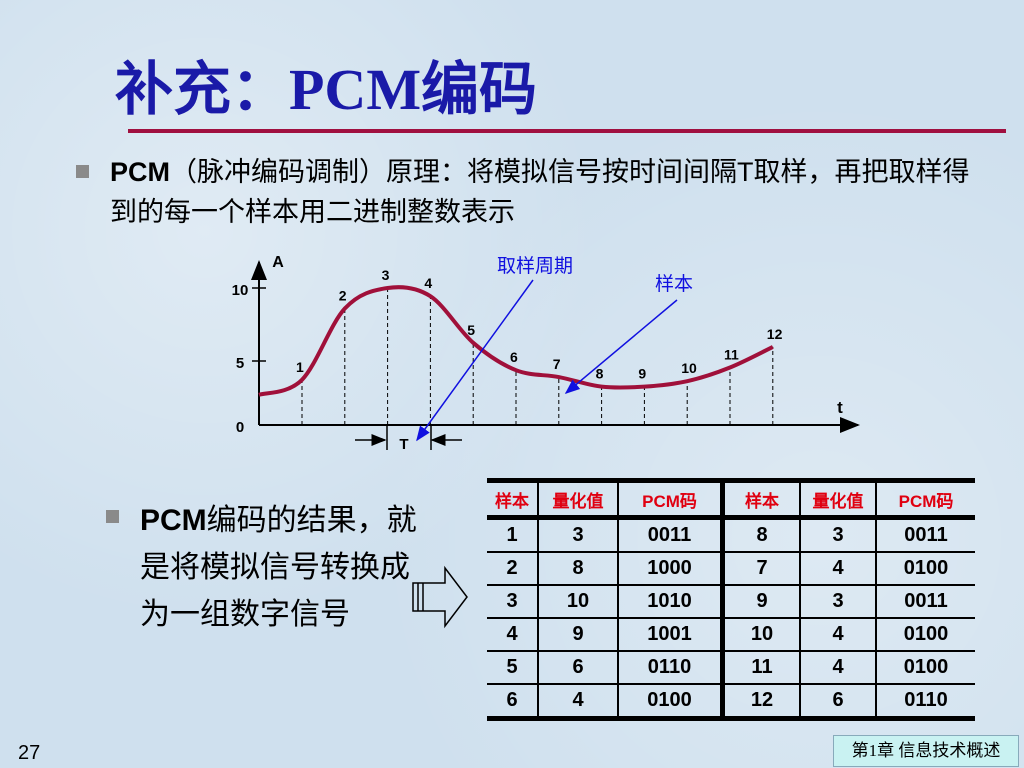 This screenshot has width=1024, height=768. I want to click on table-cell: 1001, so click(670, 635).